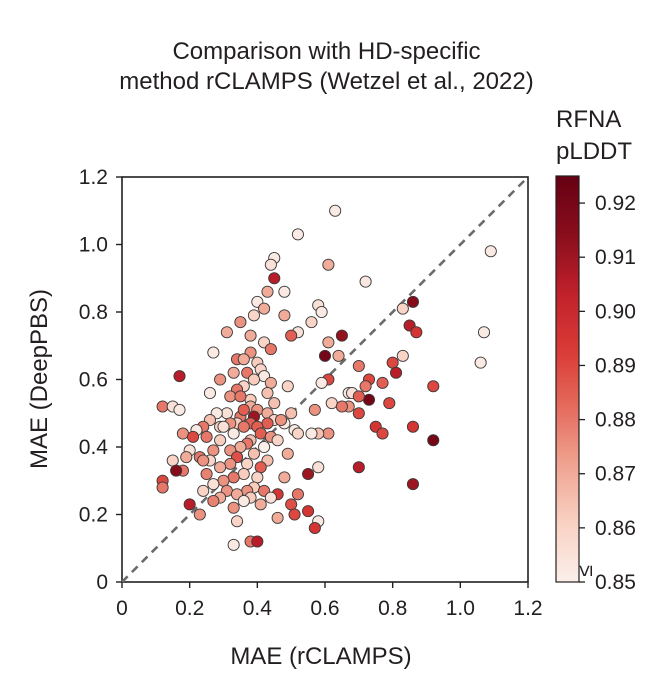 This screenshot has height=673, width=653. Describe the element at coordinates (589, 119) in the screenshot. I see `colorbar-title-line-1: RFNA` at that location.